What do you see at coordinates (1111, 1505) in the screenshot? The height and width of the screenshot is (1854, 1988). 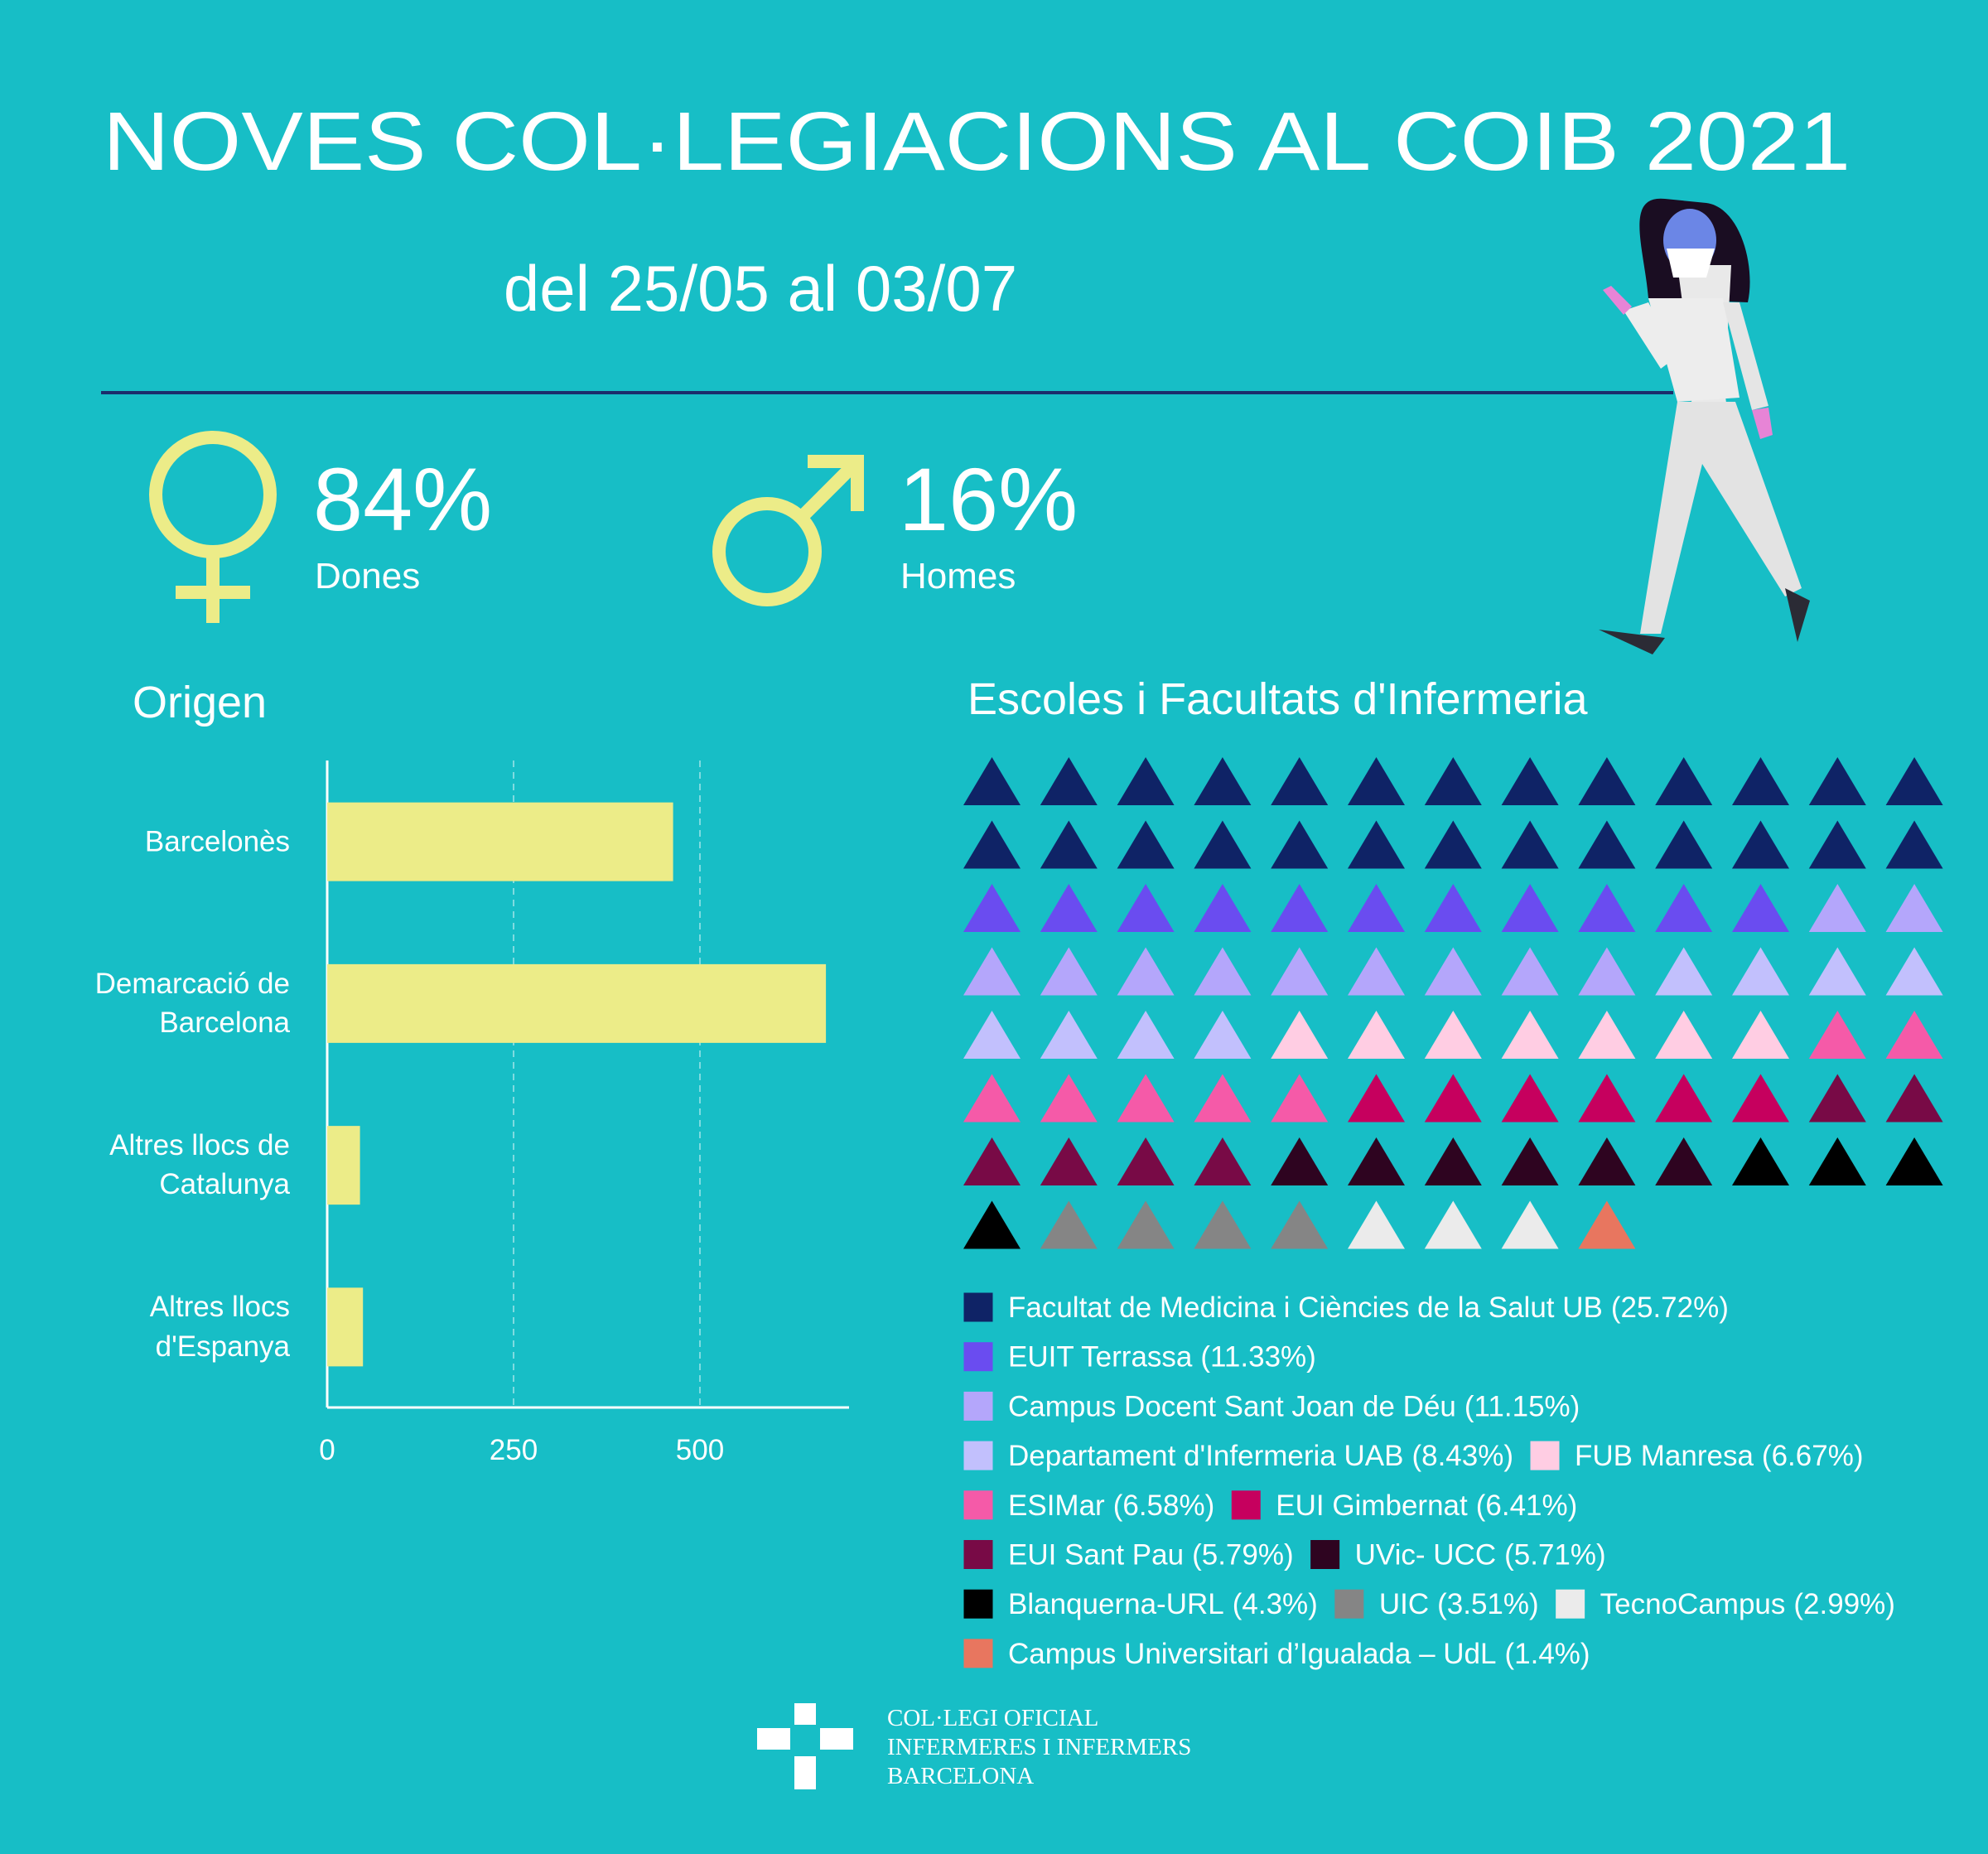 I see `legend-entry: ESIMar (6.58%)` at bounding box center [1111, 1505].